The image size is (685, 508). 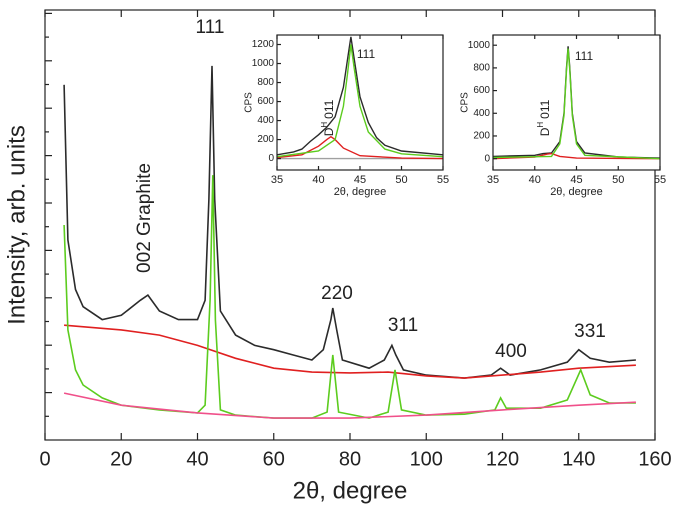 I want to click on annotation: 220, so click(x=337, y=293).